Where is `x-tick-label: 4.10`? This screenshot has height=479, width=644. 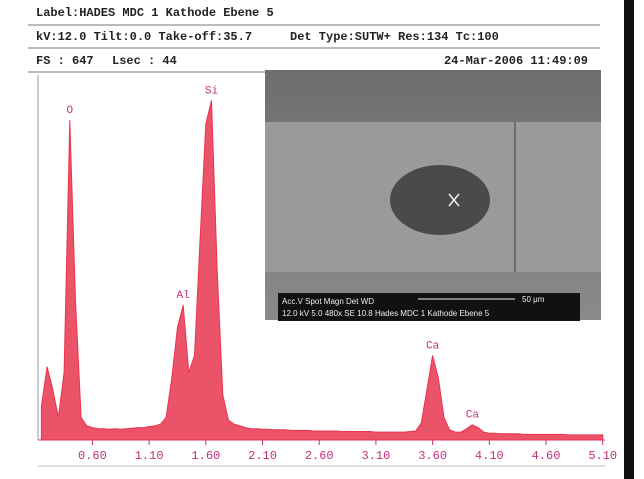
x-tick-label: 4.10 is located at coordinates (489, 456).